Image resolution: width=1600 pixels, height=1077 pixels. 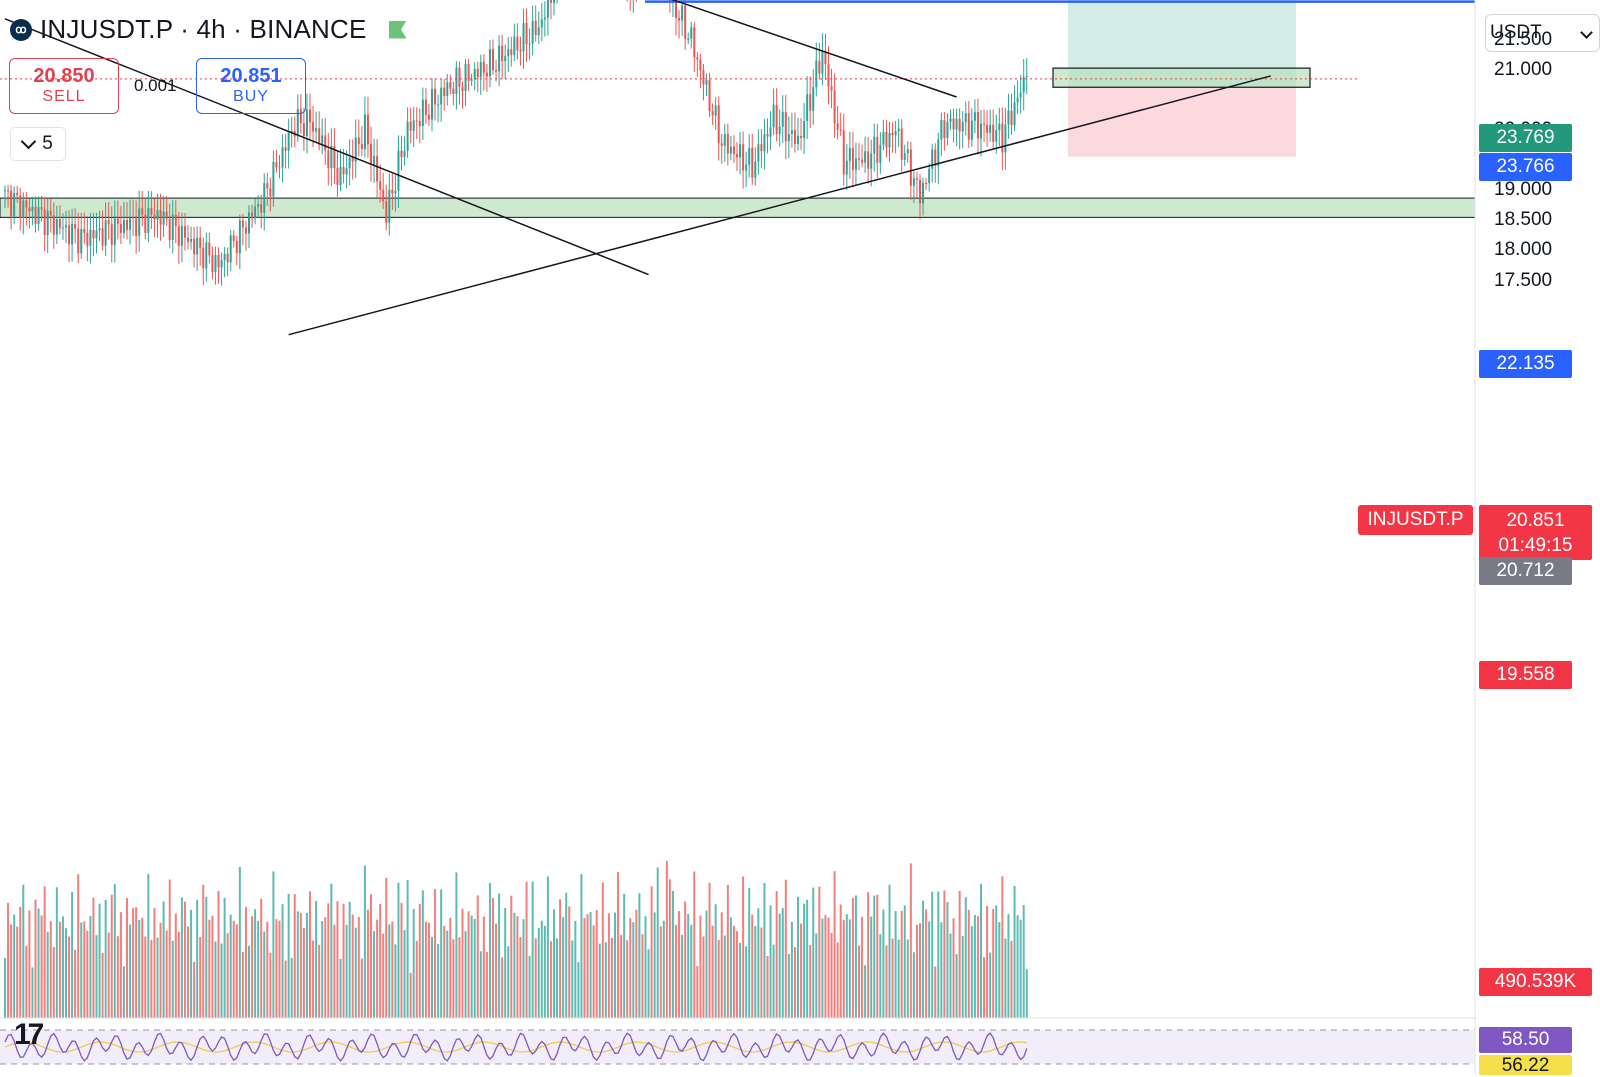 What do you see at coordinates (1586, 32) in the screenshot?
I see `chevron-down-icon` at bounding box center [1586, 32].